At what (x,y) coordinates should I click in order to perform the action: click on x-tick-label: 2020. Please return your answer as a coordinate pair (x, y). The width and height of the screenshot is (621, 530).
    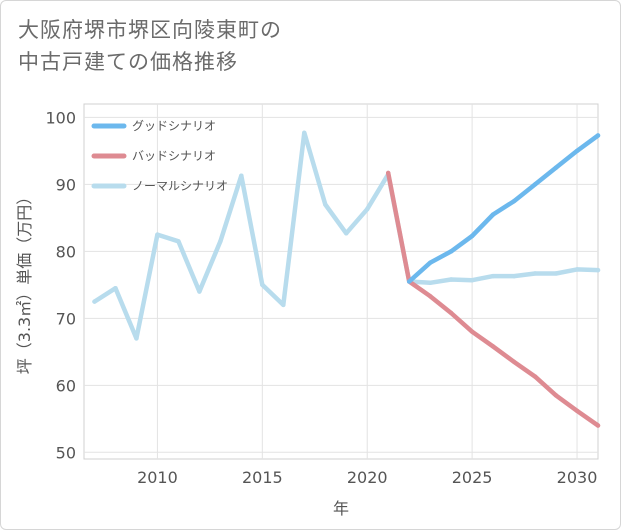
    Looking at the image, I should click on (367, 477).